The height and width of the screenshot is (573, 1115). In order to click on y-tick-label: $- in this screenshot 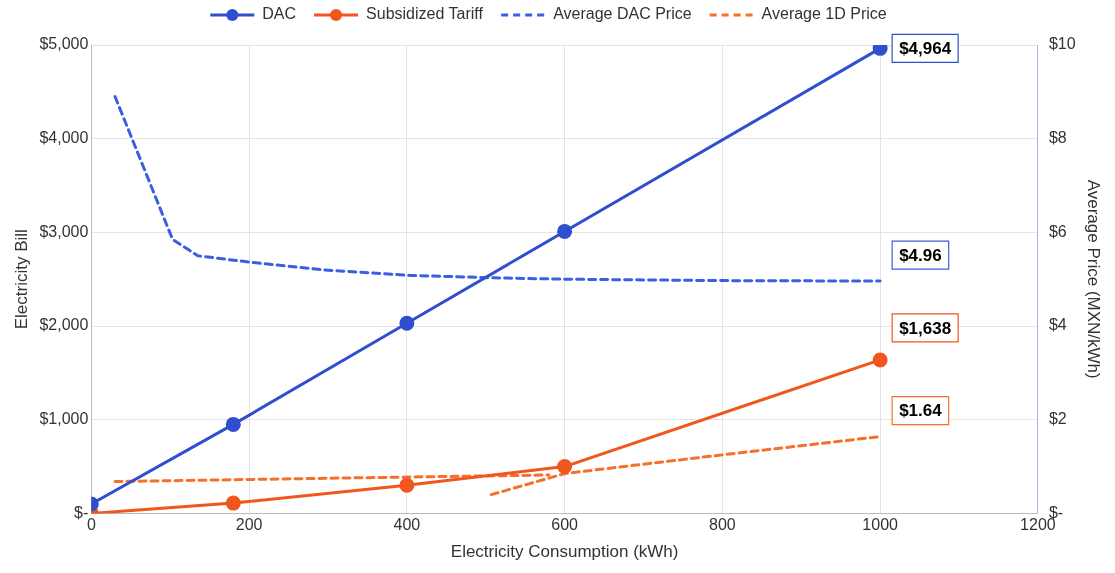, I will do `click(81, 512)`.